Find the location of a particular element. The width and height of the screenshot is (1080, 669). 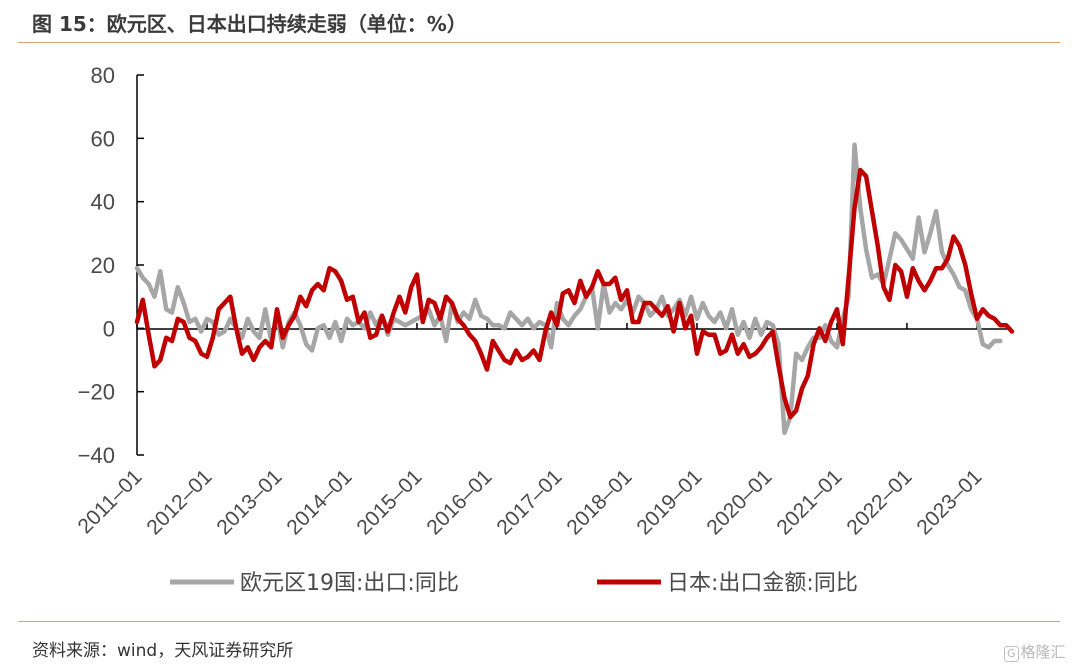

watermark: G 格隆汇 is located at coordinates (1035, 651).